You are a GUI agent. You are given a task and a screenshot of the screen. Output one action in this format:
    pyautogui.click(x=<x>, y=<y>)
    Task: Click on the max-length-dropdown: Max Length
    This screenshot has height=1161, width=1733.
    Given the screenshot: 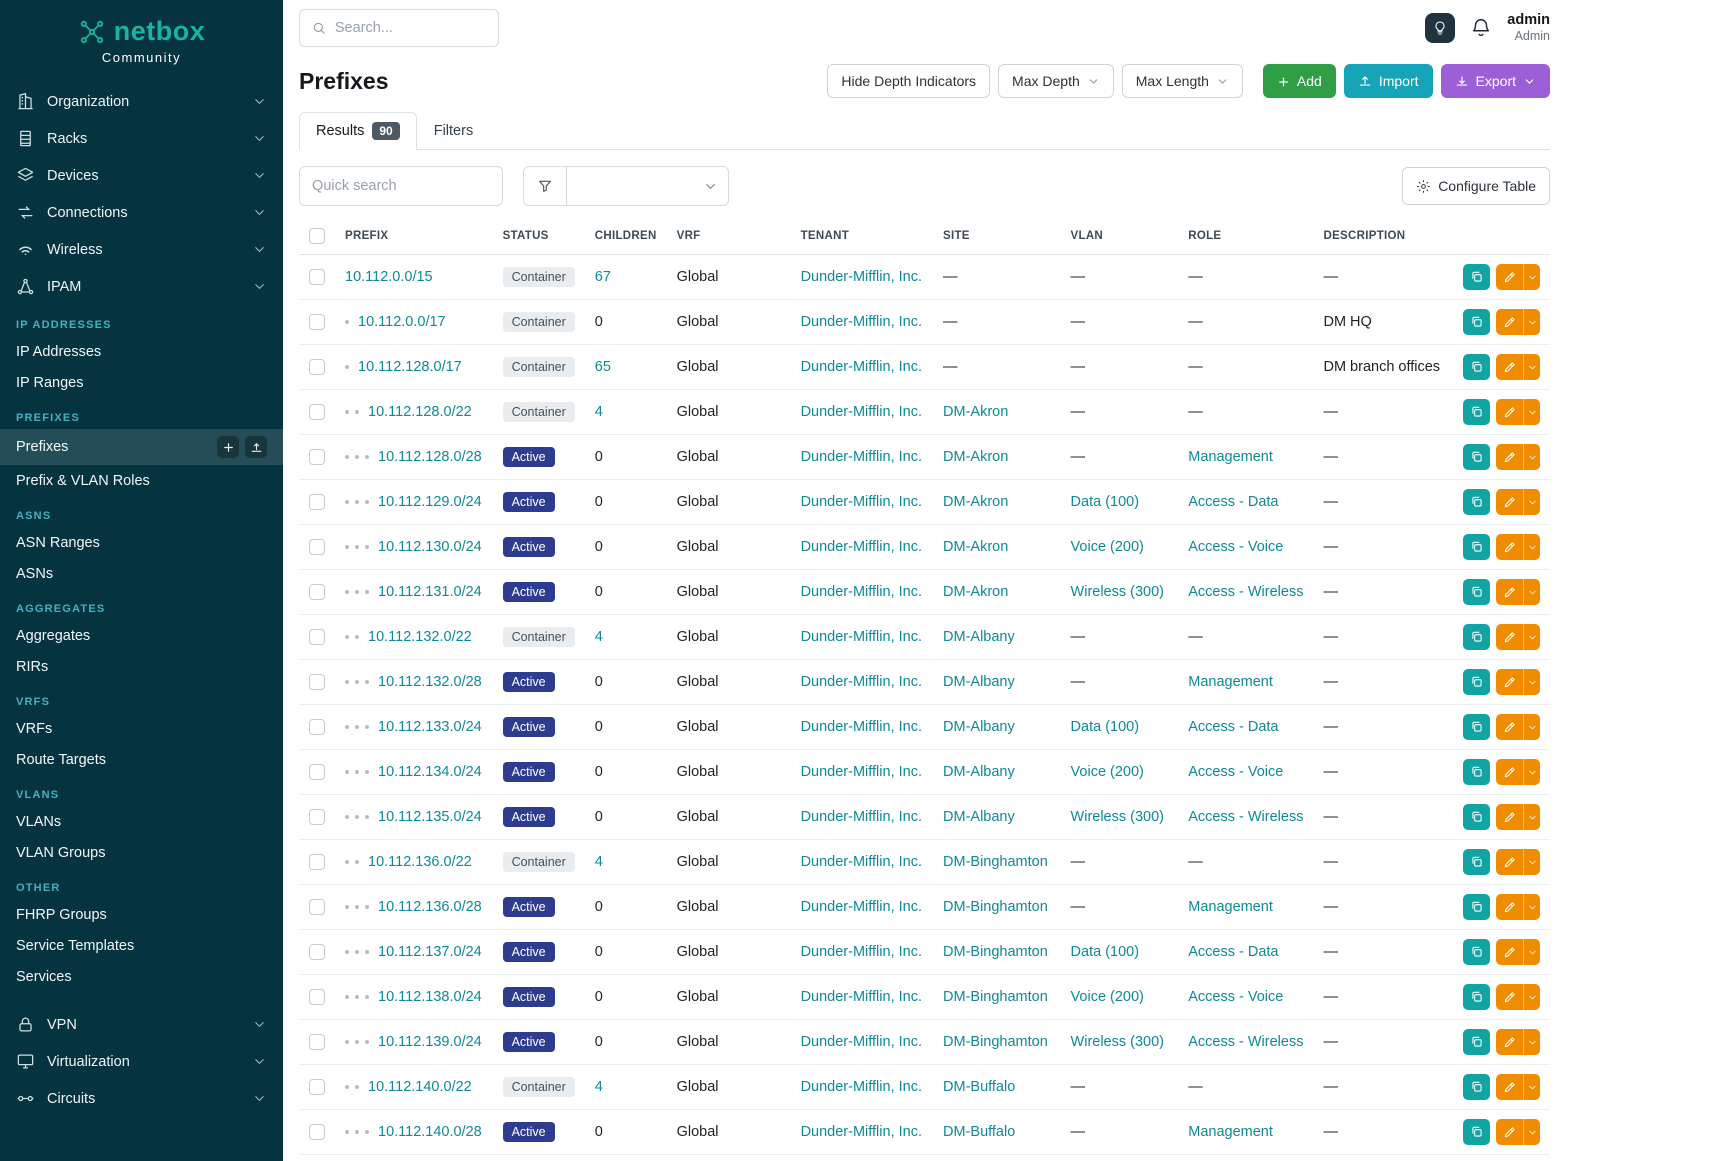 What is the action you would take?
    pyautogui.click(x=1182, y=81)
    